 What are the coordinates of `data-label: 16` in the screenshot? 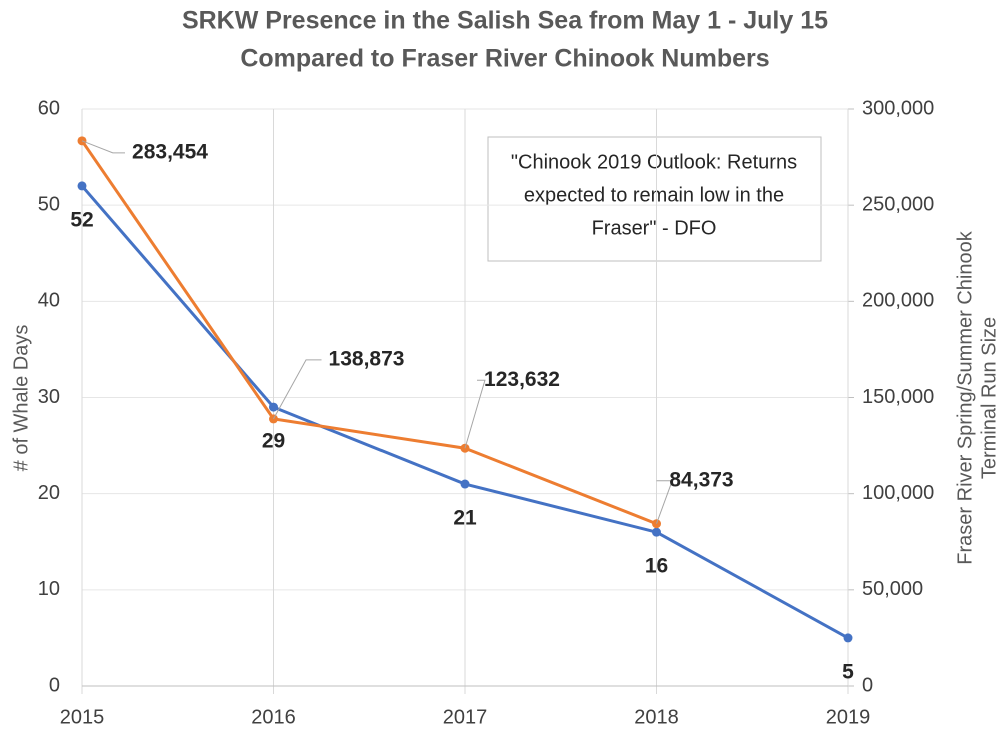 It's located at (656, 566).